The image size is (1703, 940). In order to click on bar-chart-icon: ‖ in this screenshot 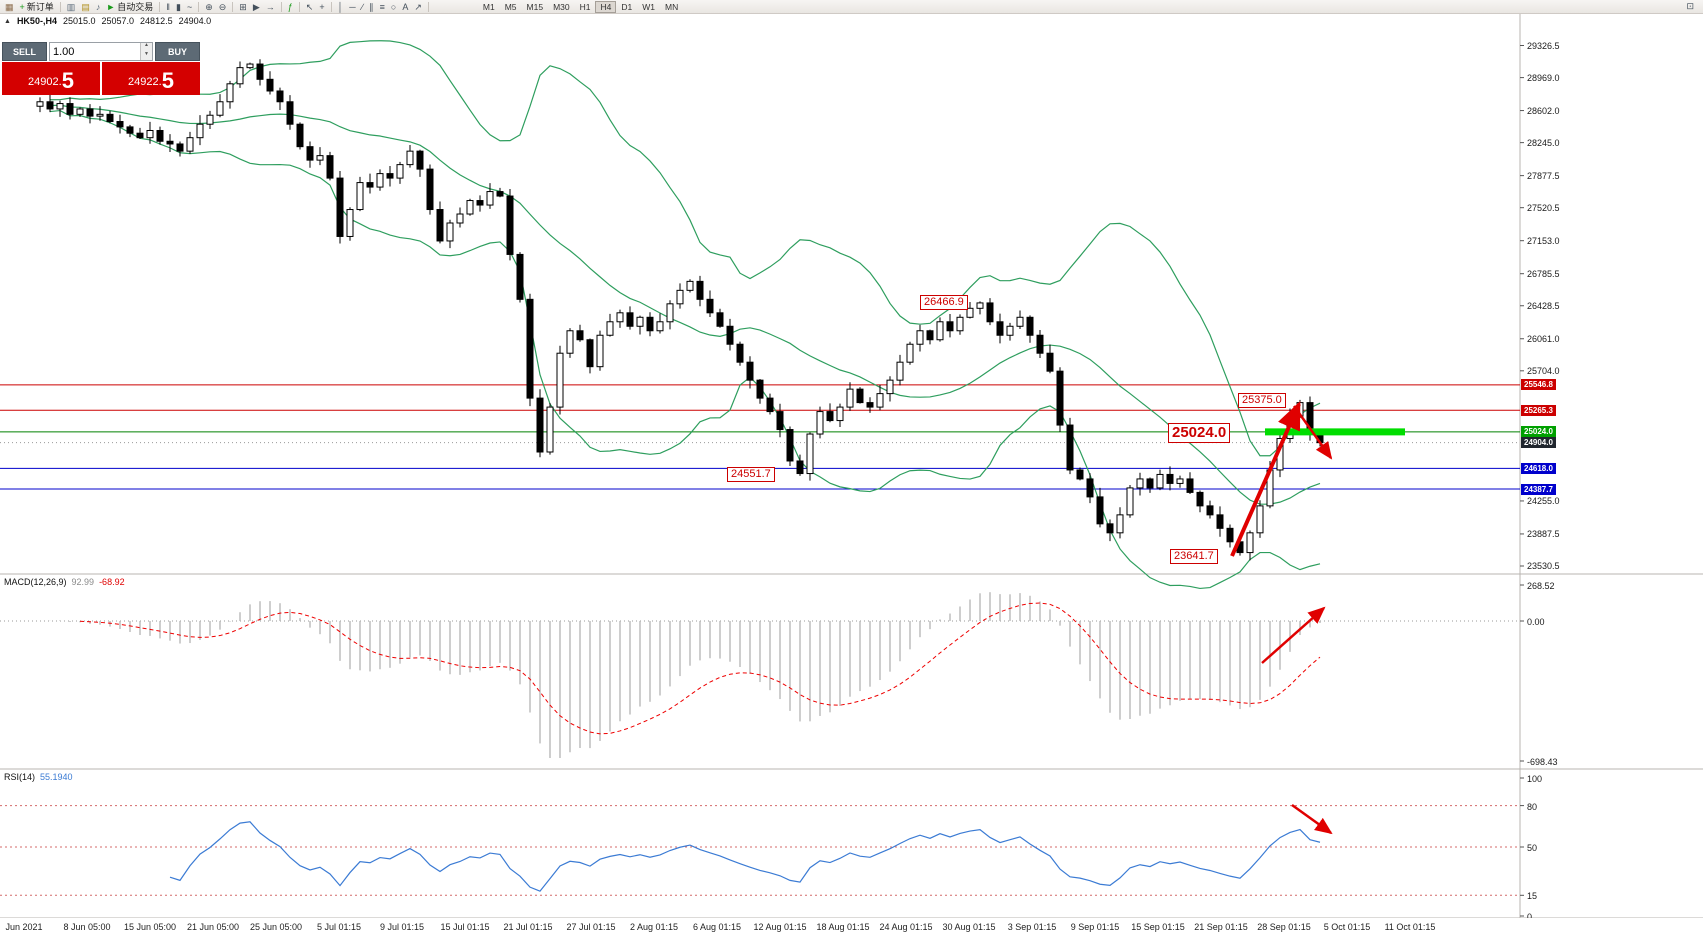, I will do `click(168, 7)`.